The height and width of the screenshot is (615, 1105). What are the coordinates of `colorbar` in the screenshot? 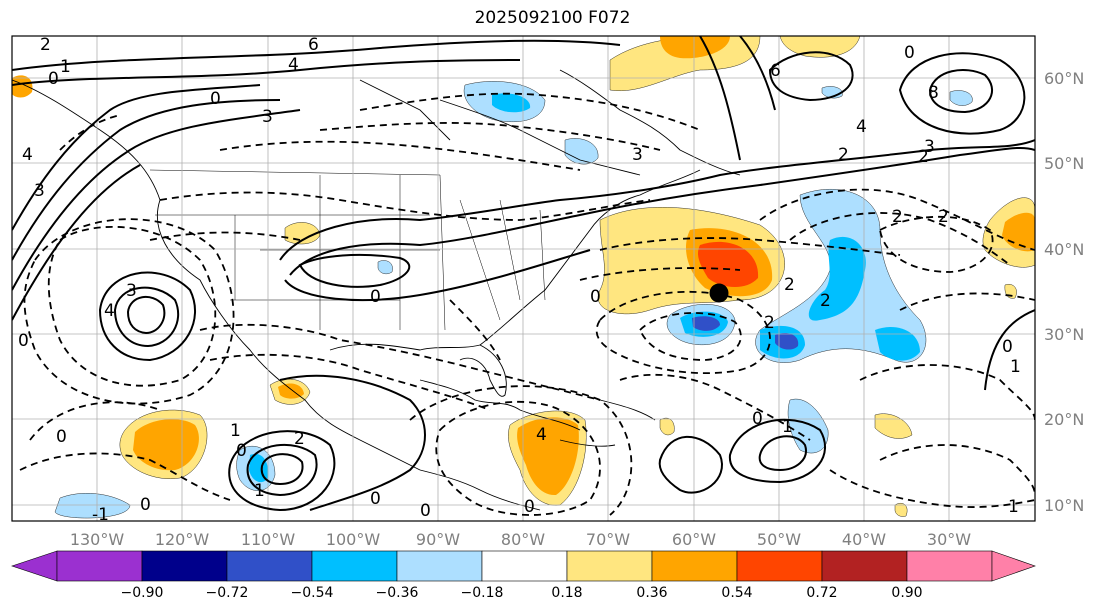 It's located at (523, 566).